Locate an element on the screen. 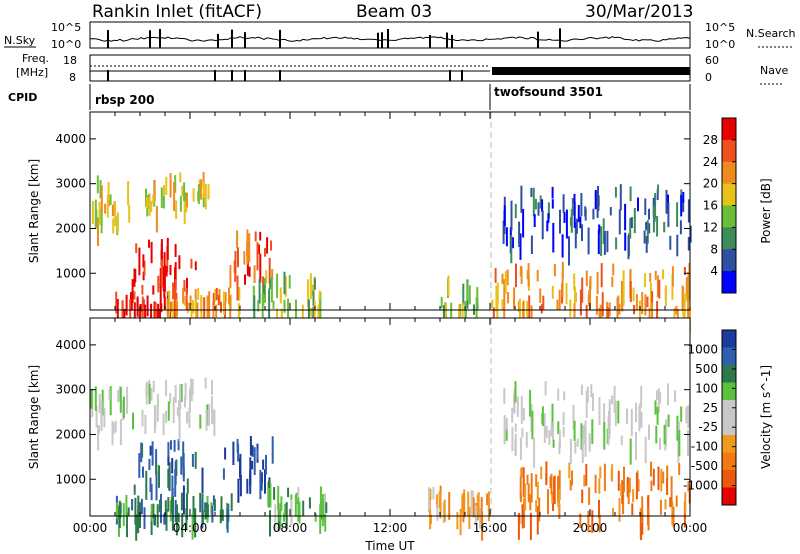  colorbar-tick-label: -25 is located at coordinates (708, 427).